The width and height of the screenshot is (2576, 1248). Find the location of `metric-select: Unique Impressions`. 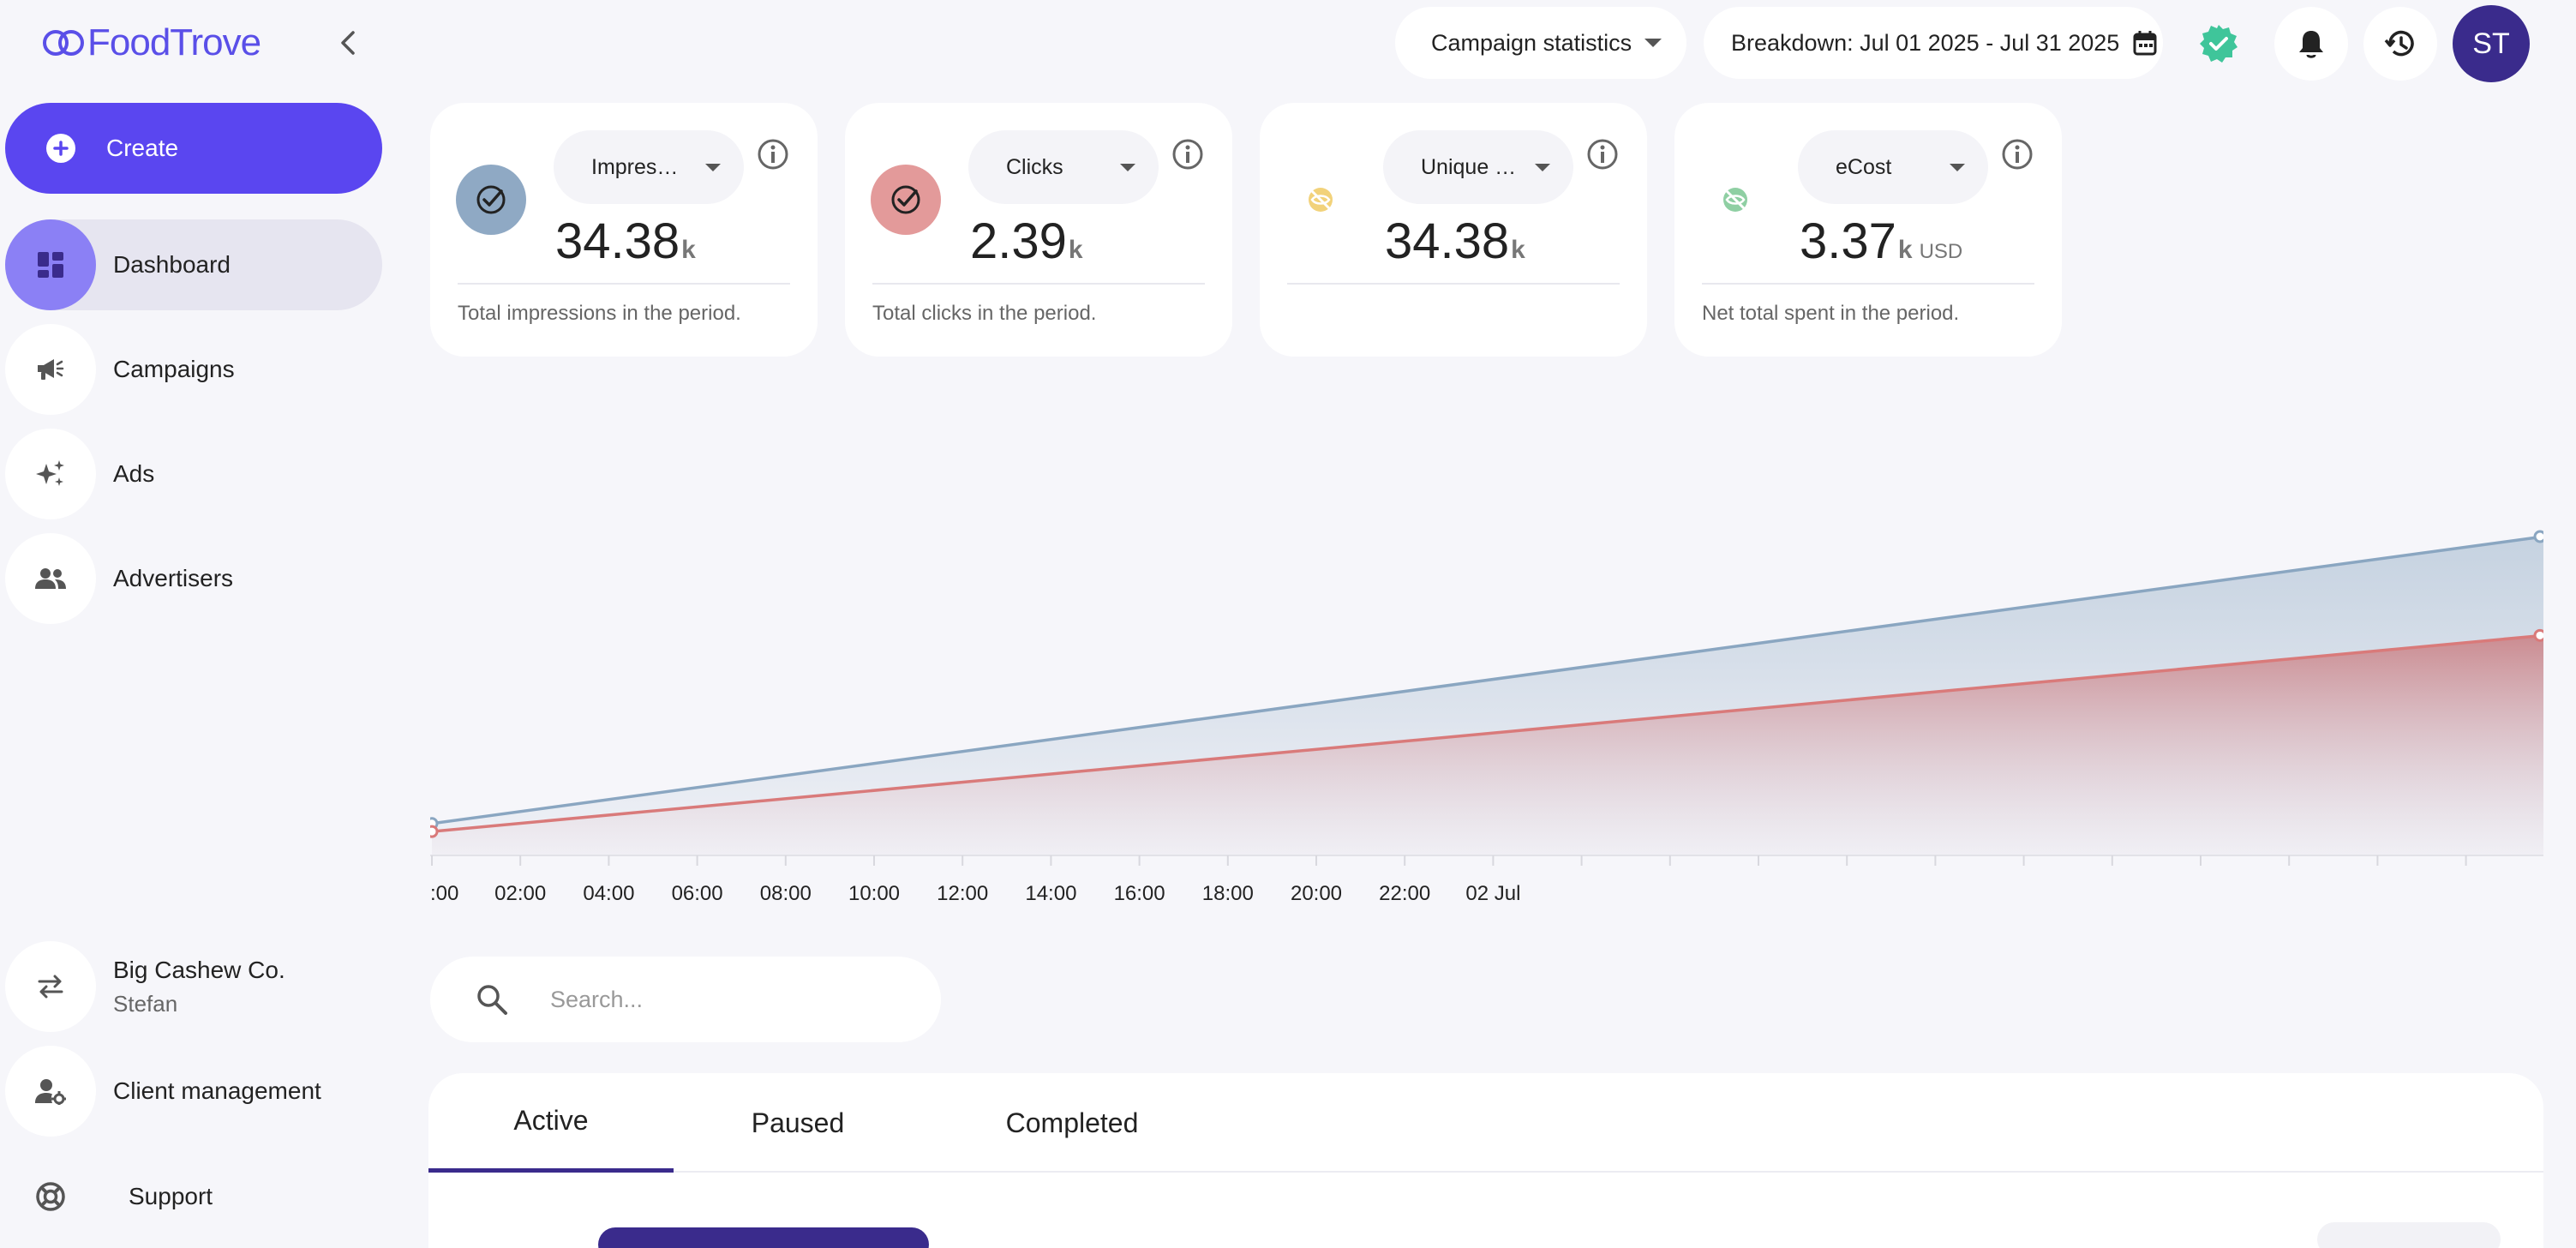

metric-select: Unique Impressions is located at coordinates (1478, 167).